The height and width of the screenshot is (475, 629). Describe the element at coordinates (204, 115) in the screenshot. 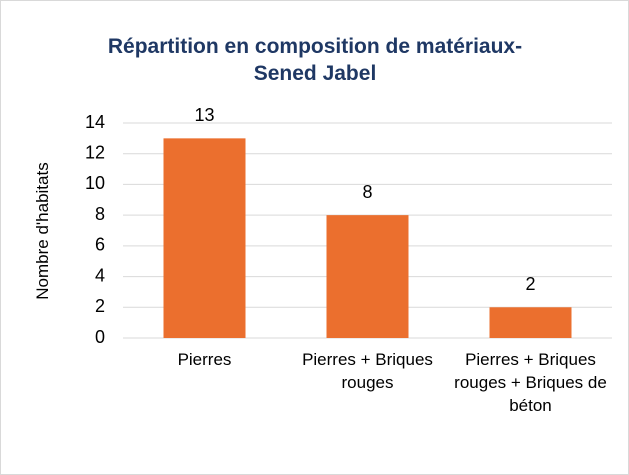

I see `value-label: 13` at that location.